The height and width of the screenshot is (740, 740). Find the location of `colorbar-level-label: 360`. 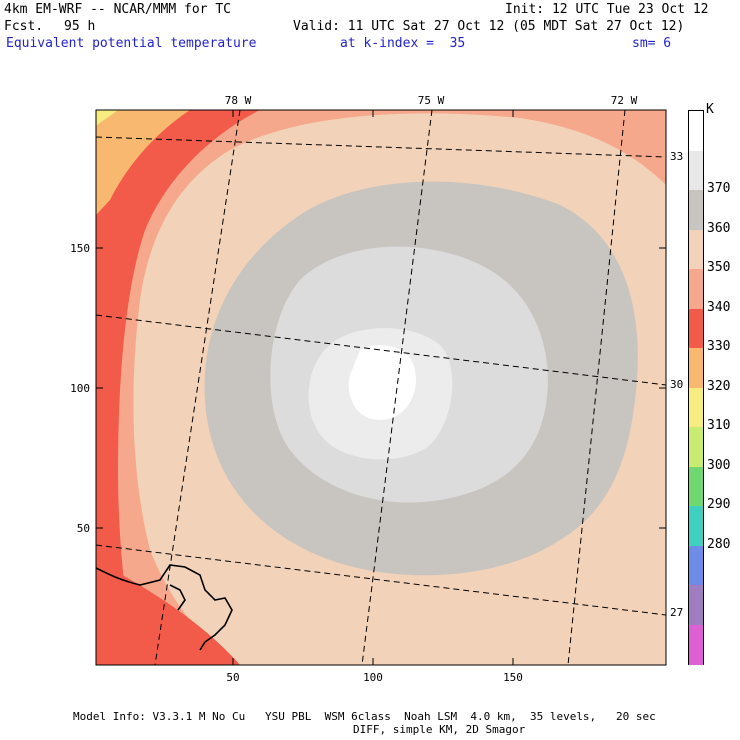

colorbar-level-label: 360 is located at coordinates (719, 228).